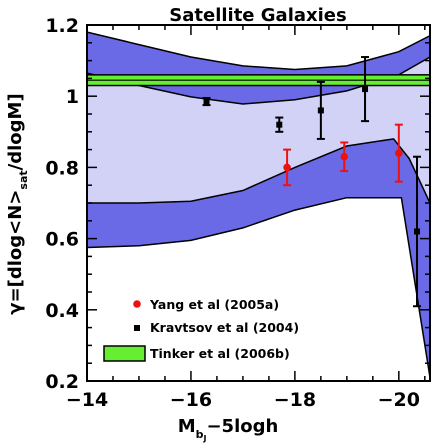 This screenshot has height=446, width=435. I want to click on x-tick-label: −16, so click(191, 400).